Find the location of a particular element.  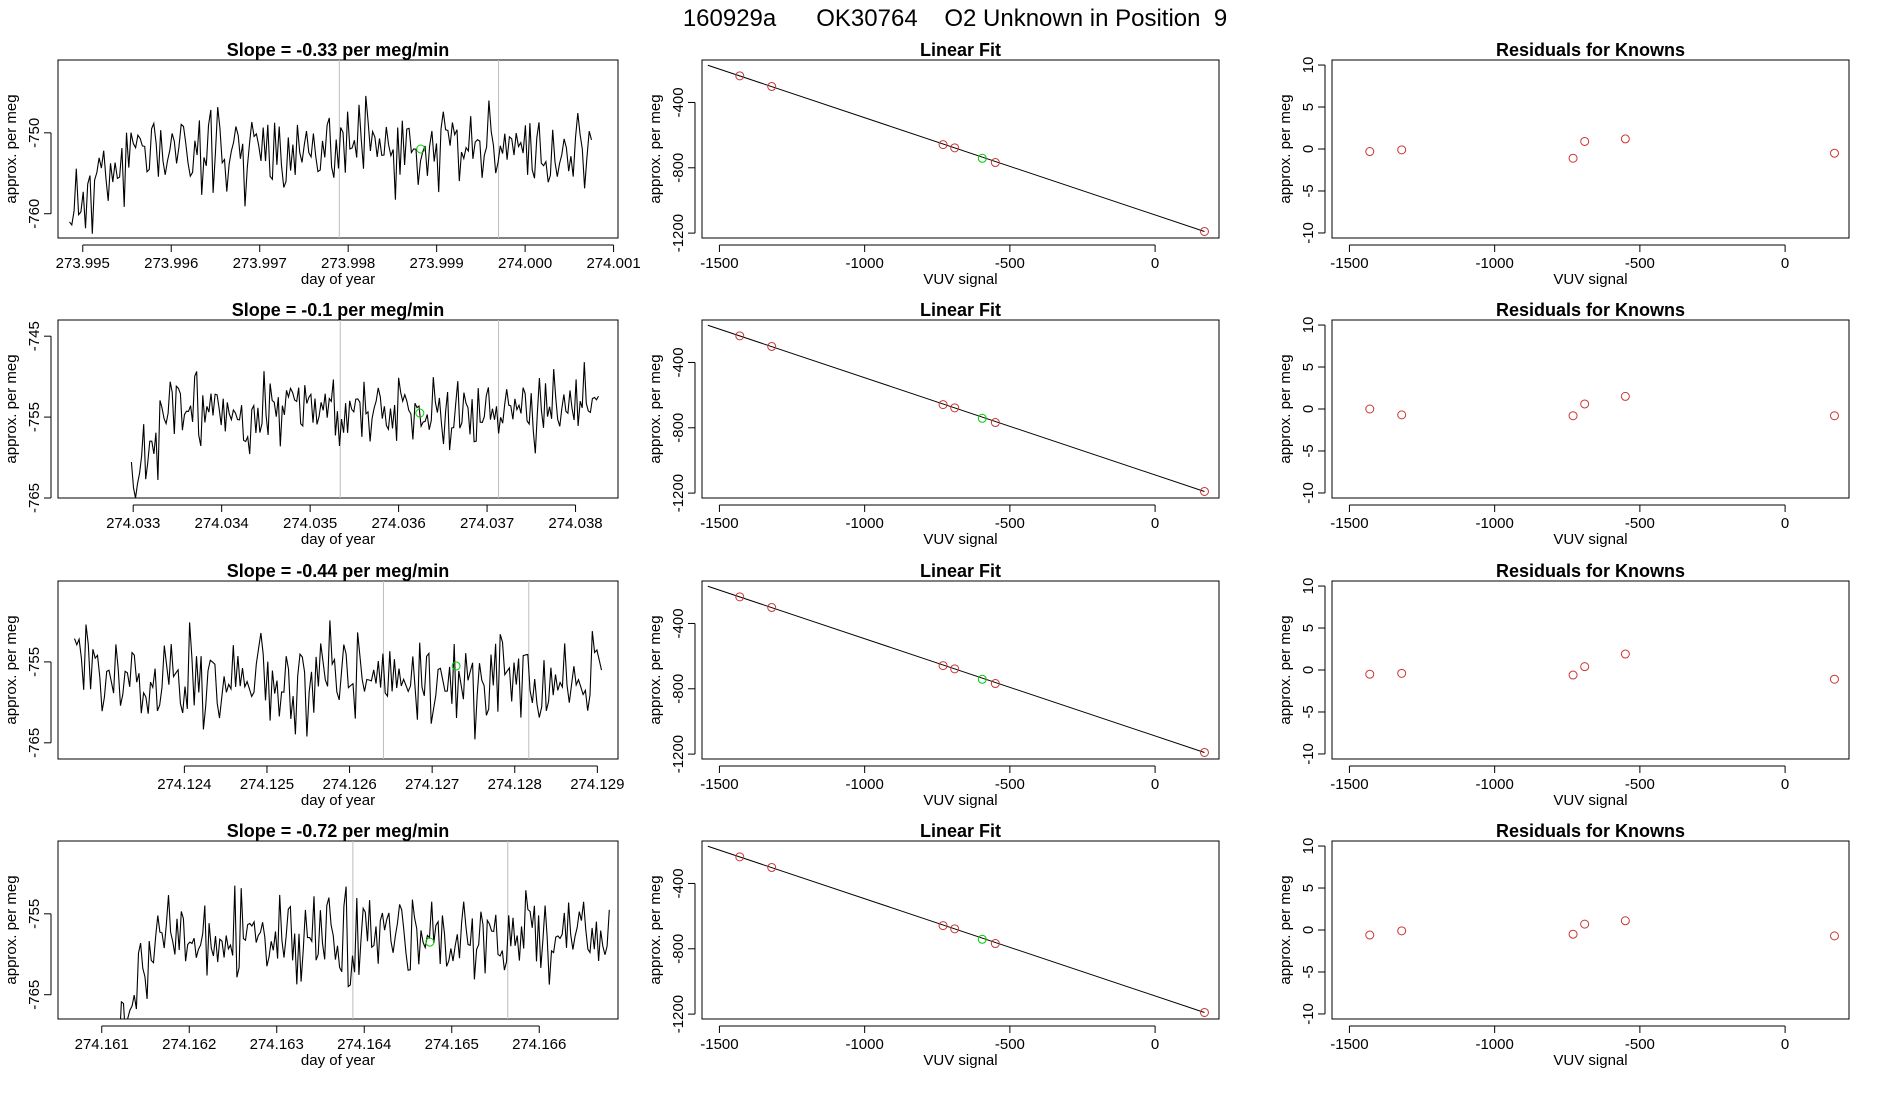

resid-panel-1-x-tick-label: -1500 is located at coordinates (1349, 523).